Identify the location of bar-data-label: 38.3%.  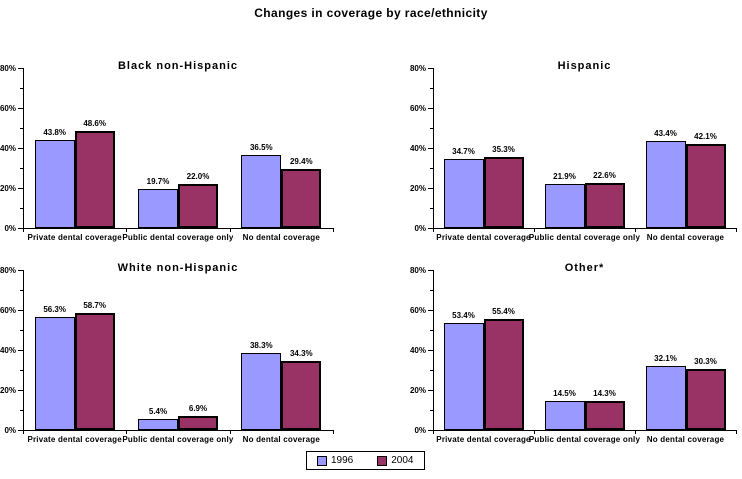
(261, 345).